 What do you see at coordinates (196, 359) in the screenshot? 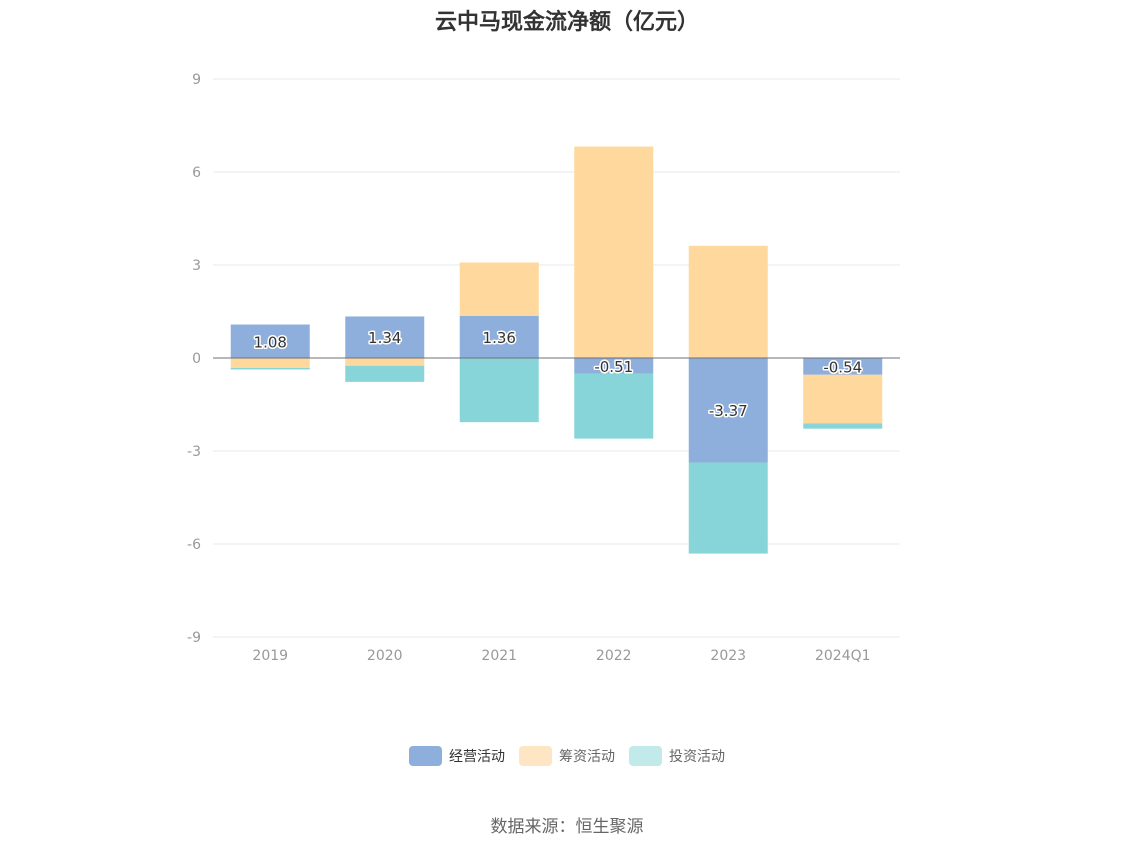
I see `y-tick-label: 0` at bounding box center [196, 359].